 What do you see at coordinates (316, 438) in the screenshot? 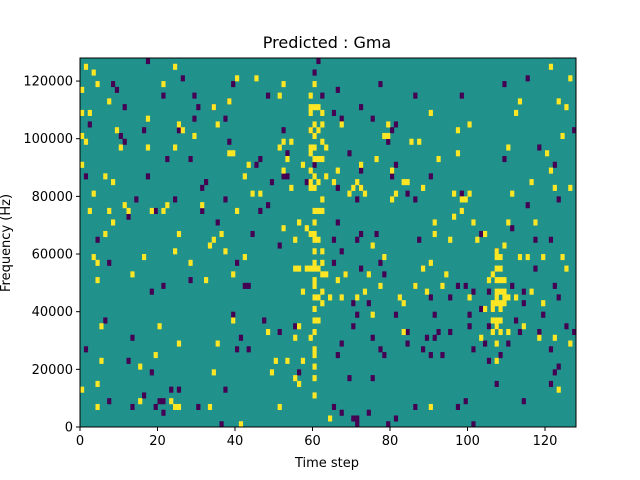
I see `x-axis: 0 20 40 60 80 100 120` at bounding box center [316, 438].